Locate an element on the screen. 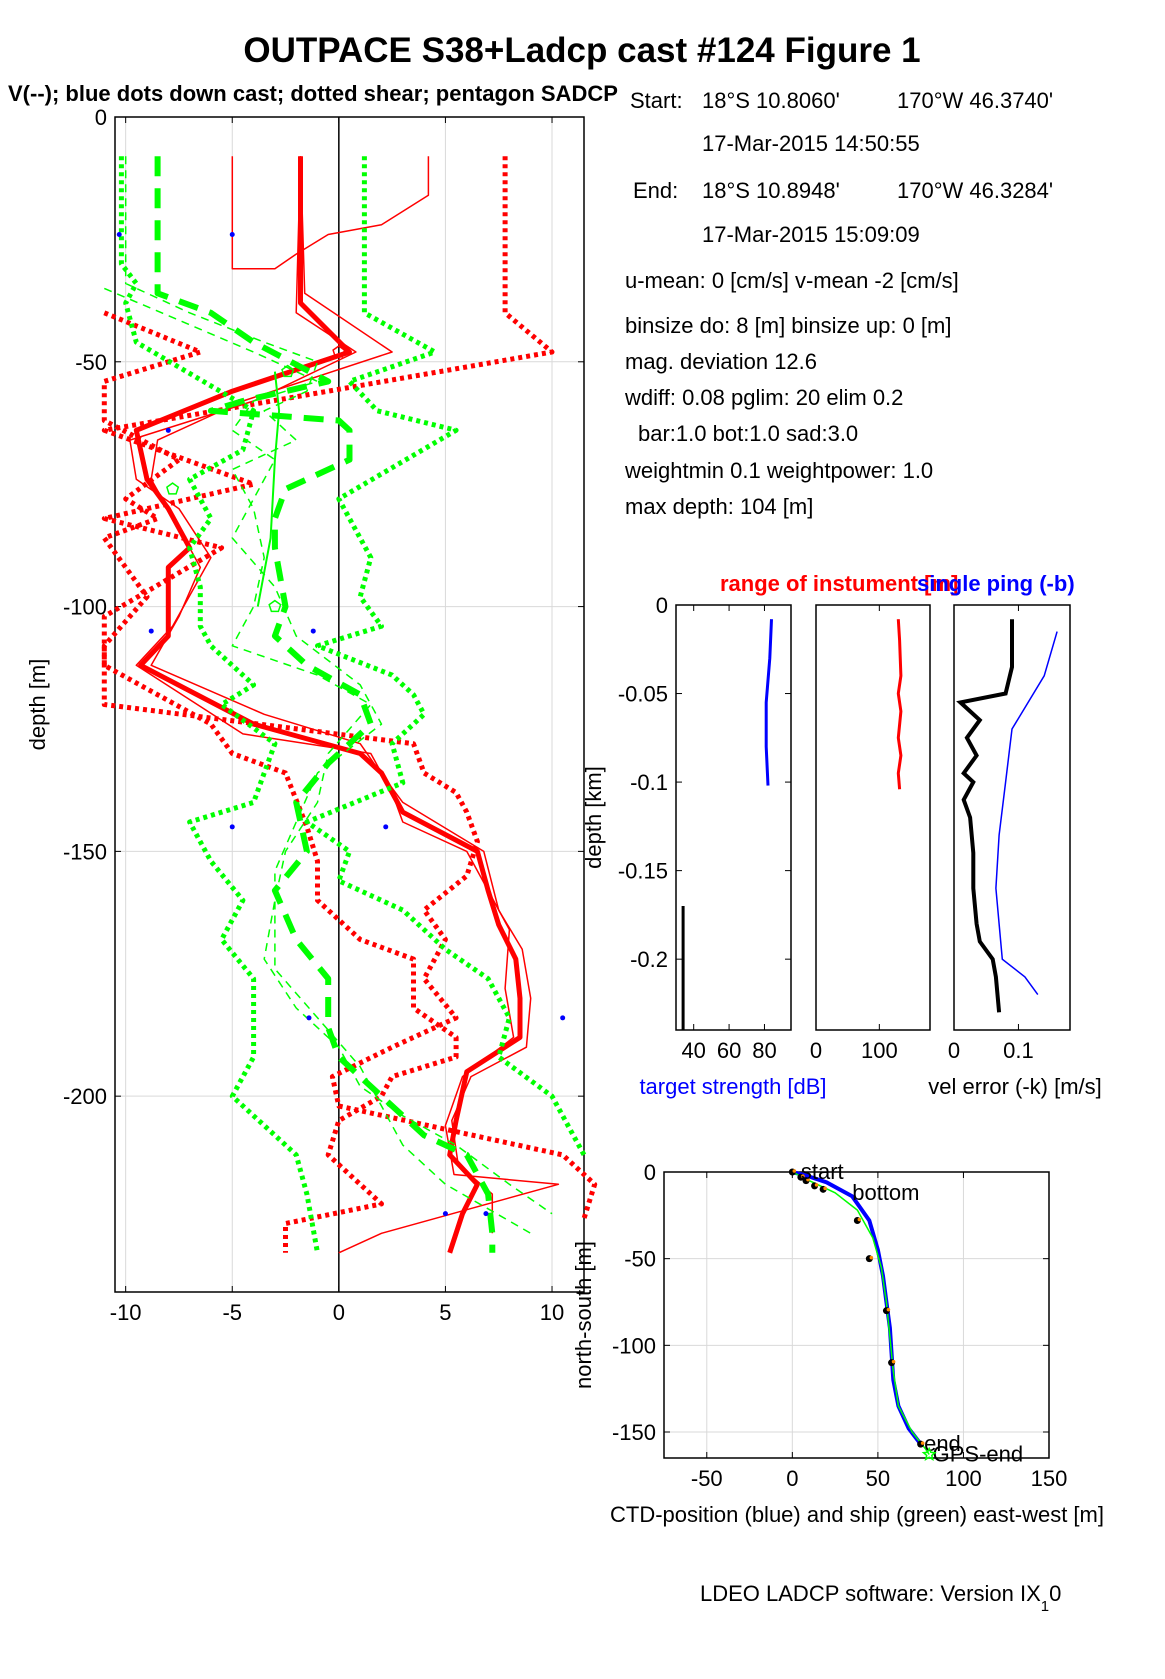 The width and height of the screenshot is (1165, 1679). footer-main: LDEO LADCP software: Version IX is located at coordinates (870, 1593).